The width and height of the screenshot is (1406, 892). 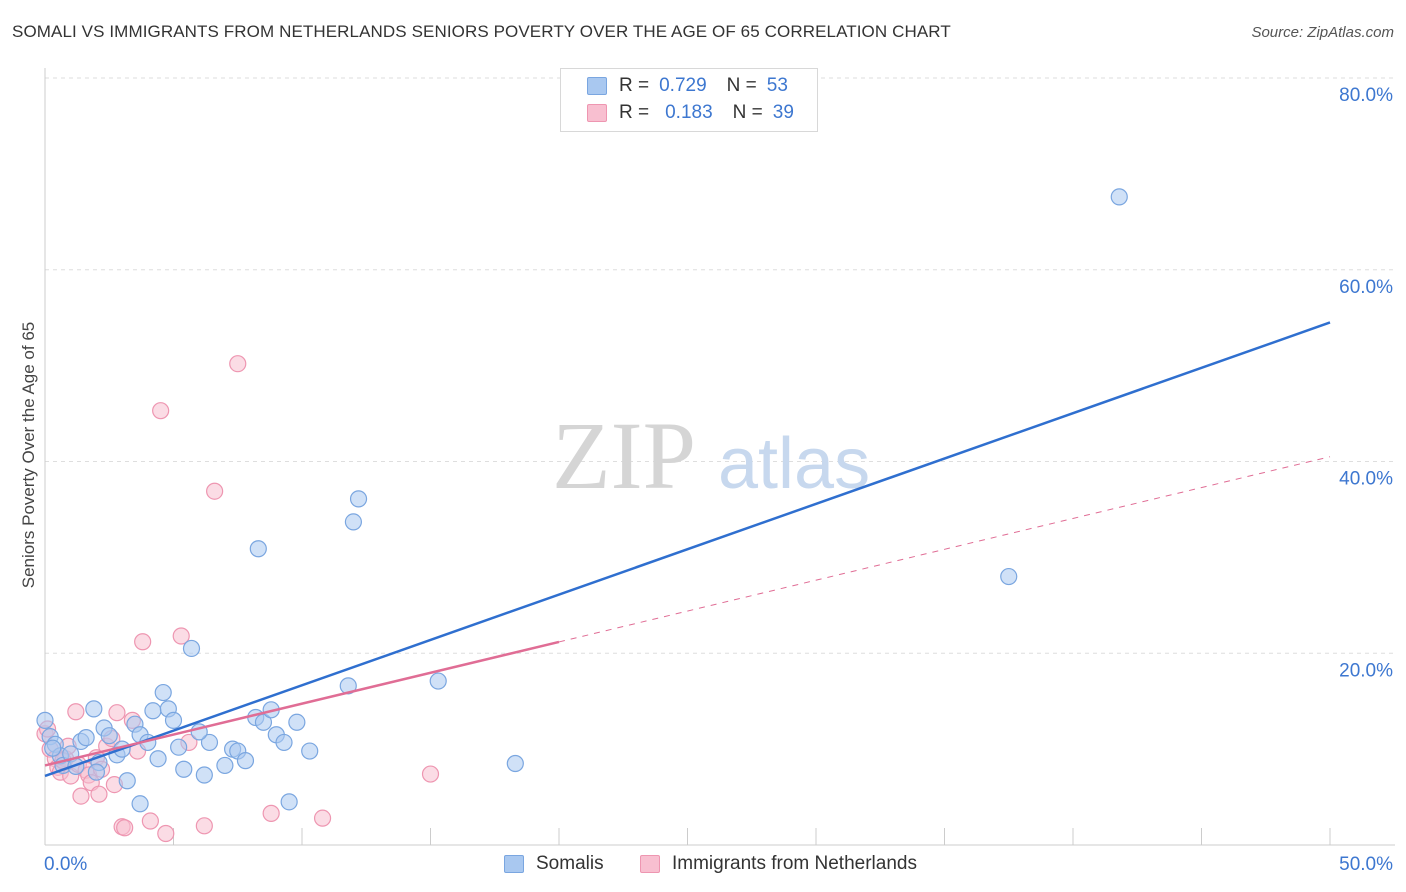 I want to click on somalis-legend-swatch, so click(x=514, y=864).